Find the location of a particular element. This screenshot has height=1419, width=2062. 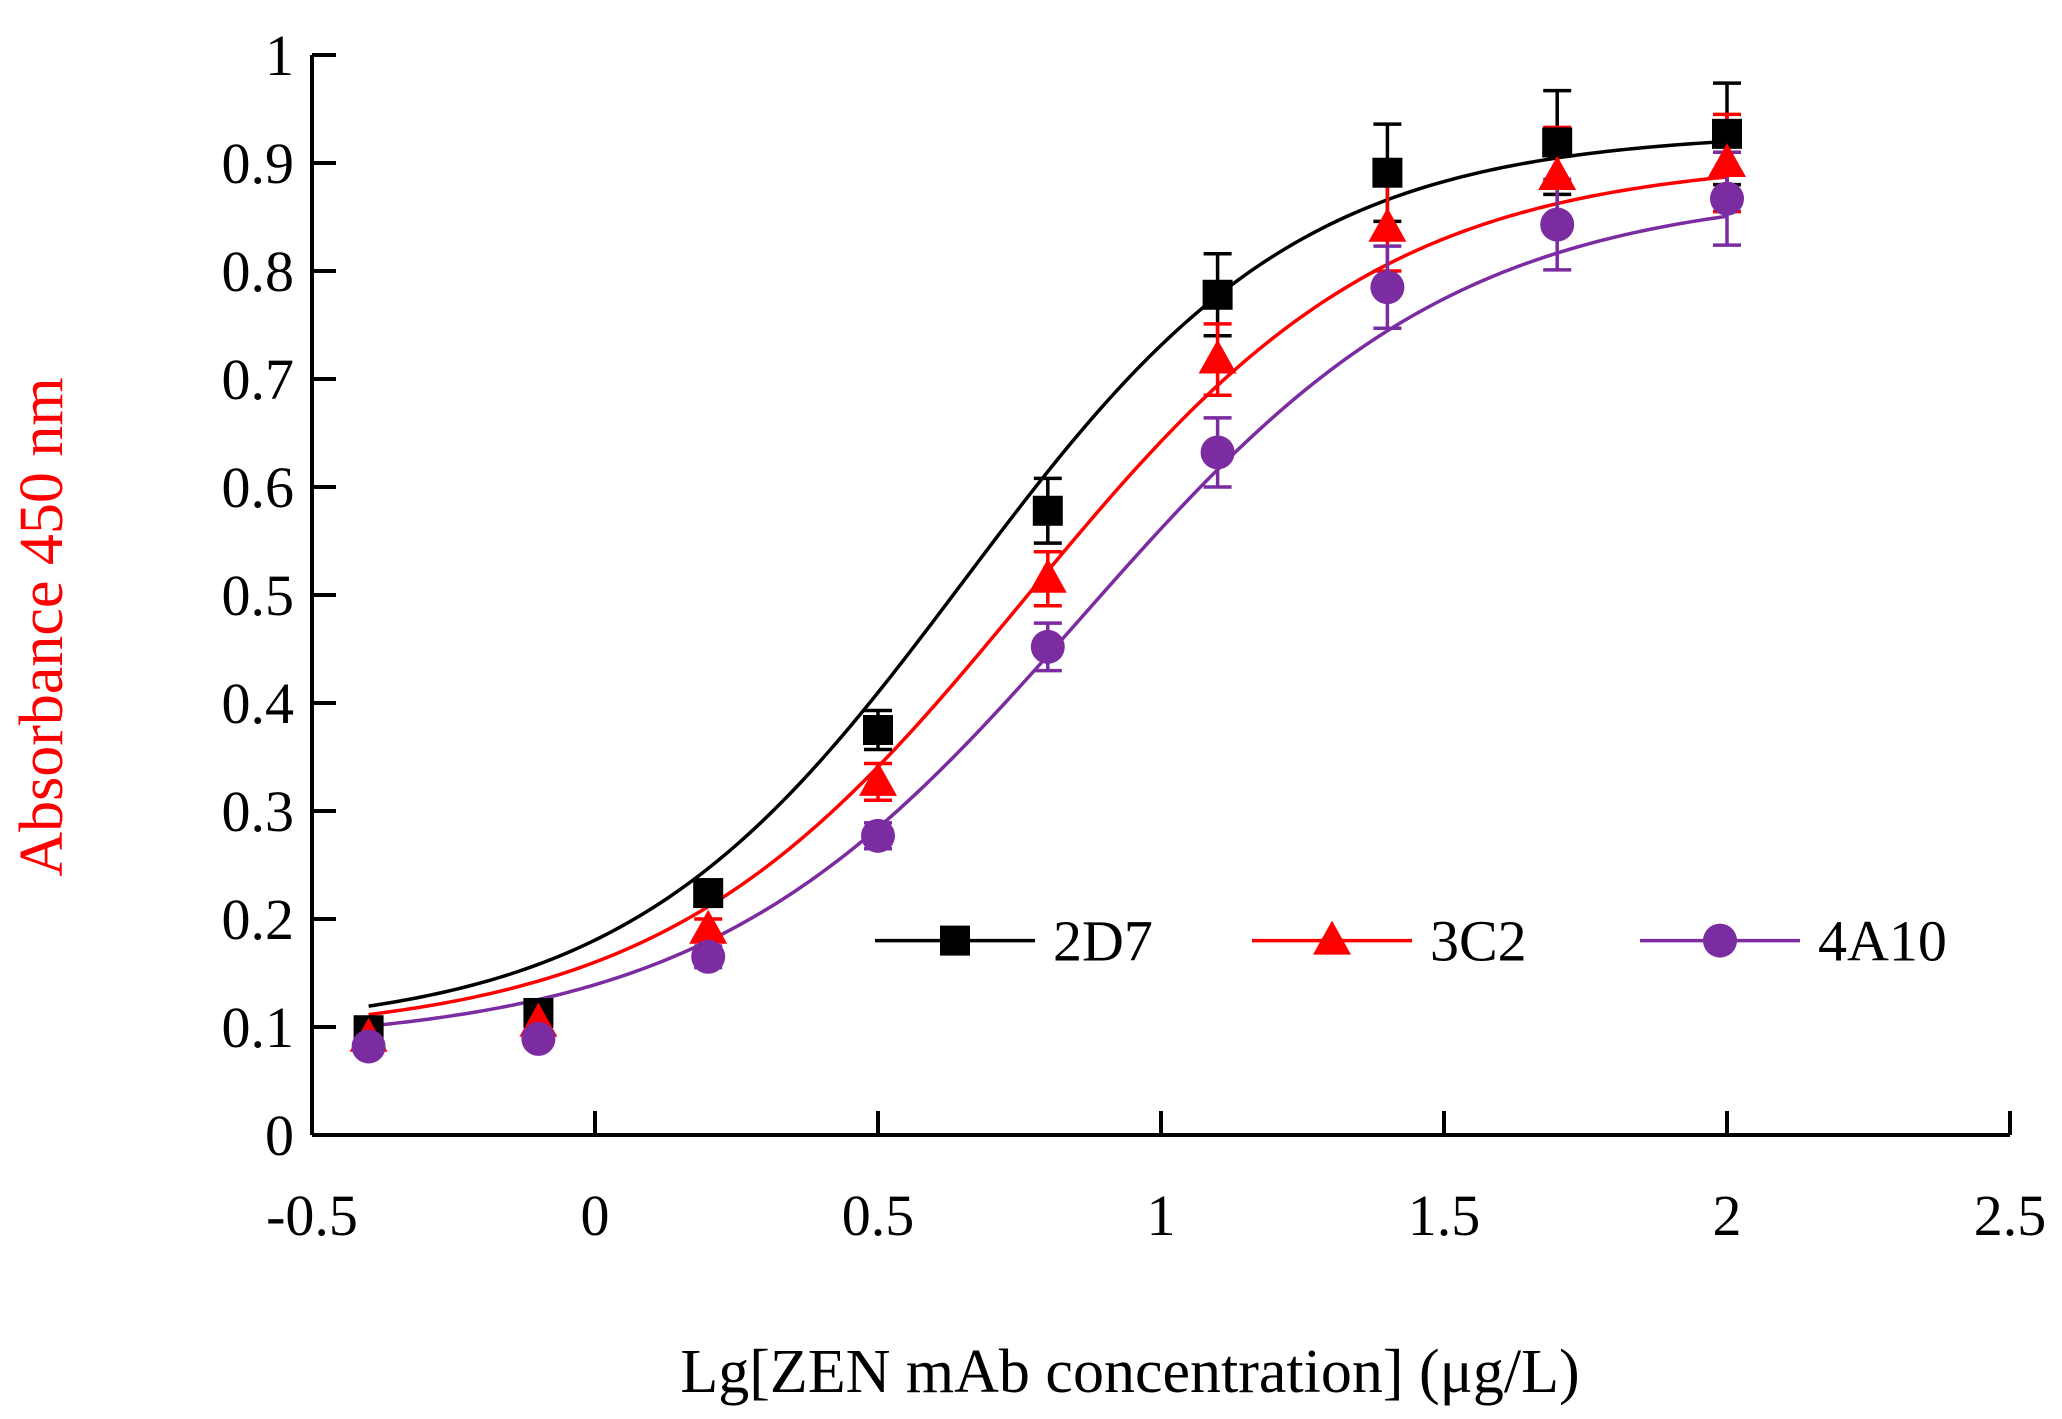

y-tick-label: 0.2 is located at coordinates (258, 919).